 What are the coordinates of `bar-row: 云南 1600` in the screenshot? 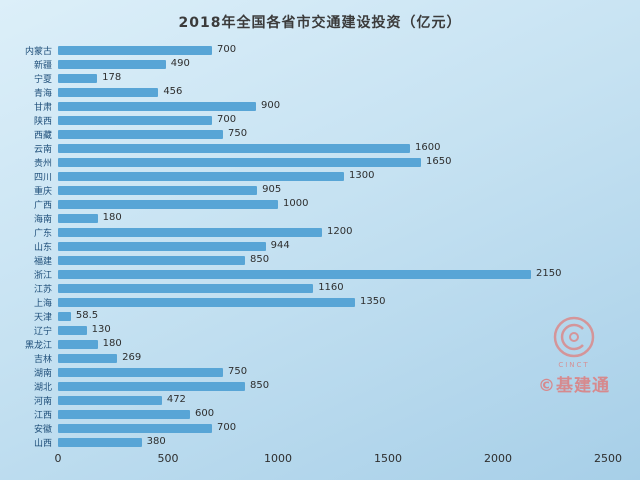 It's located at (308, 148).